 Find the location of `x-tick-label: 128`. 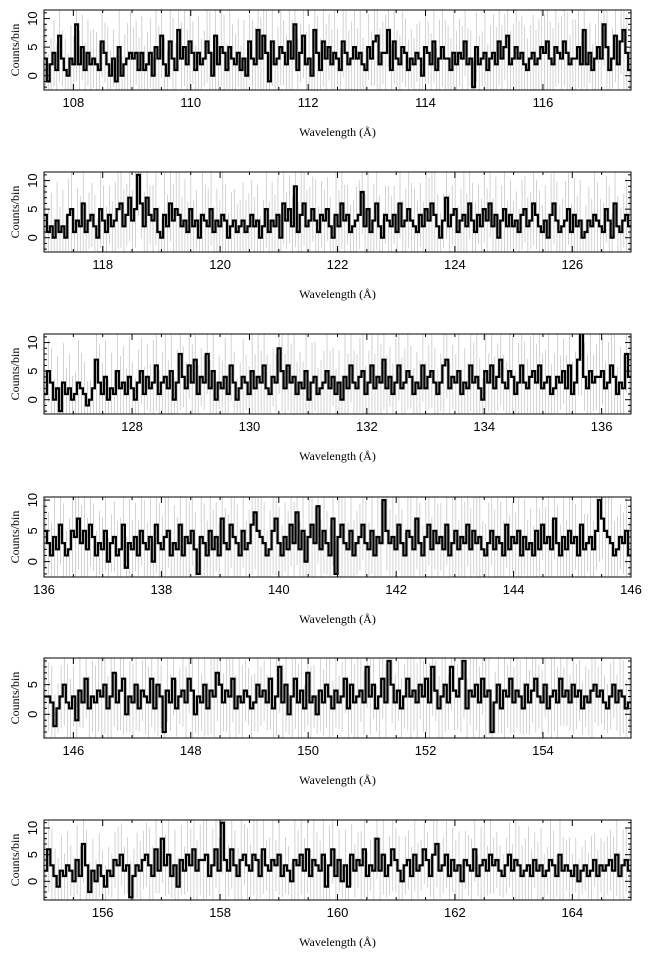

x-tick-label: 128 is located at coordinates (132, 426).